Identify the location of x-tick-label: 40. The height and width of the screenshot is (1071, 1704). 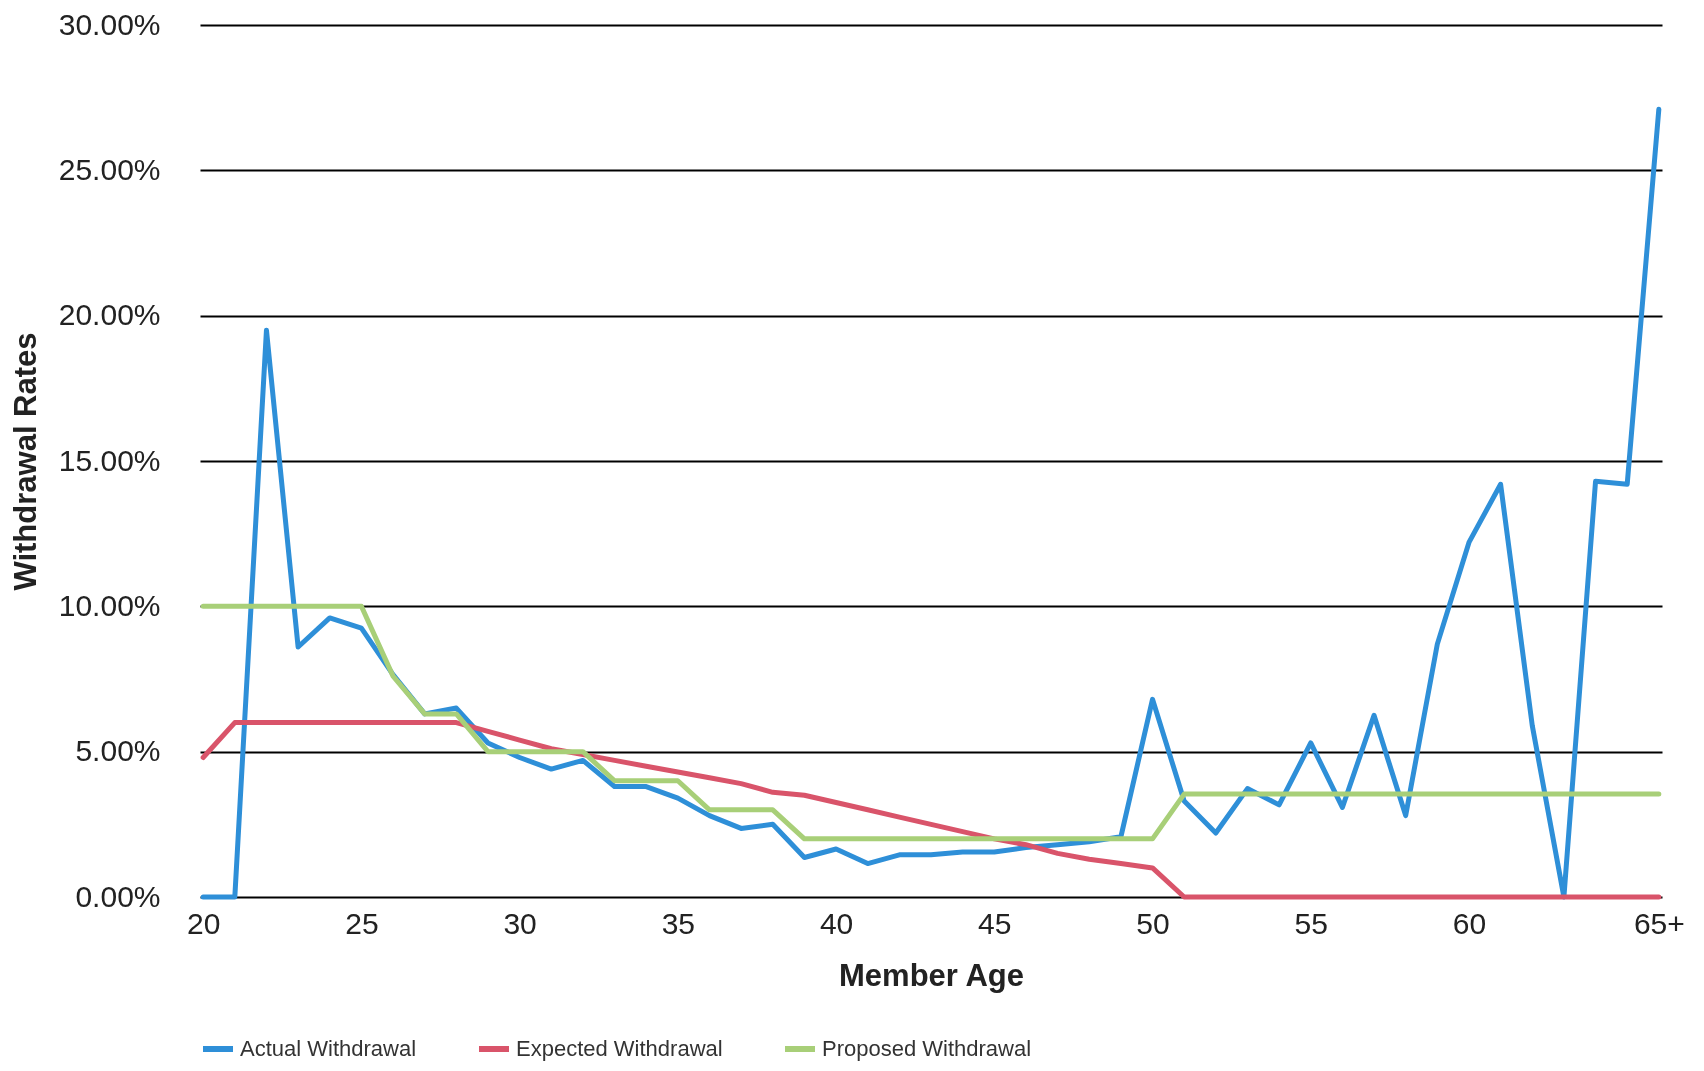
(836, 923).